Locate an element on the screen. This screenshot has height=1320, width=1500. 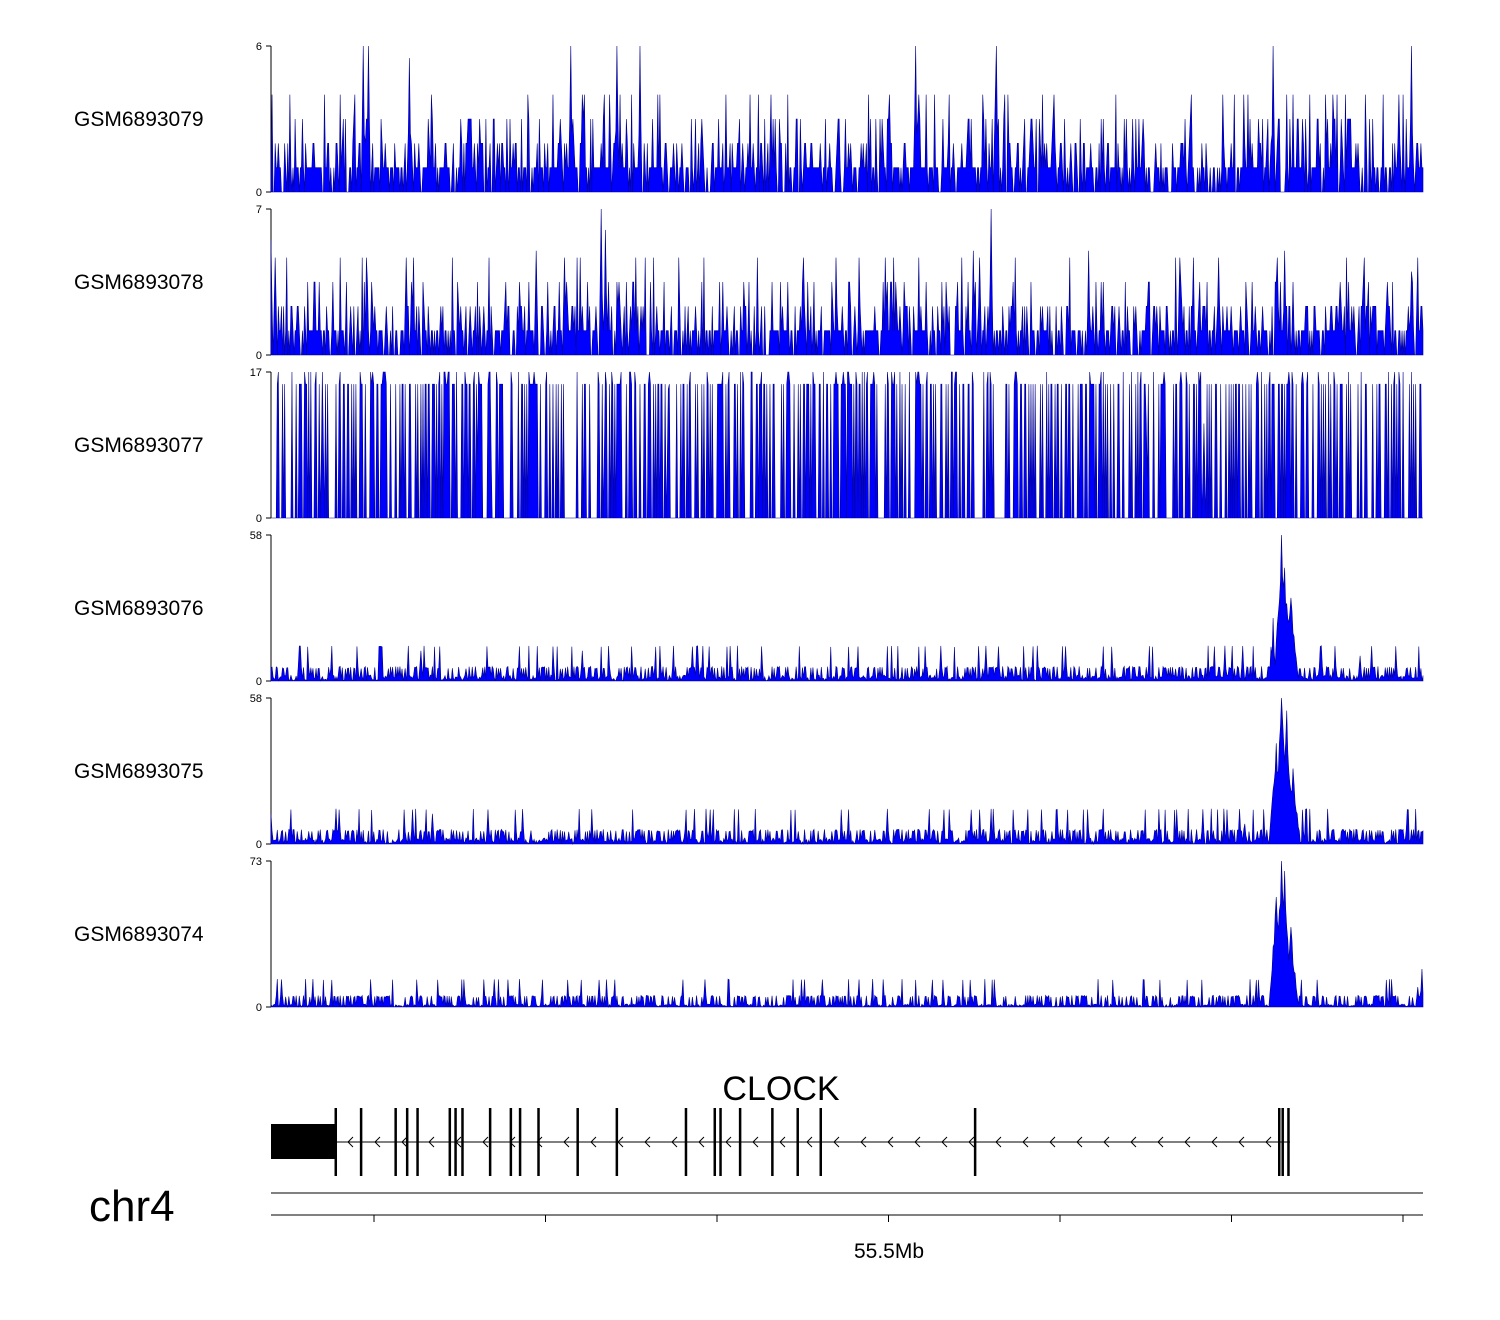
track-GSM6893079: GSM6893079 6 0 is located at coordinates (749, 120).